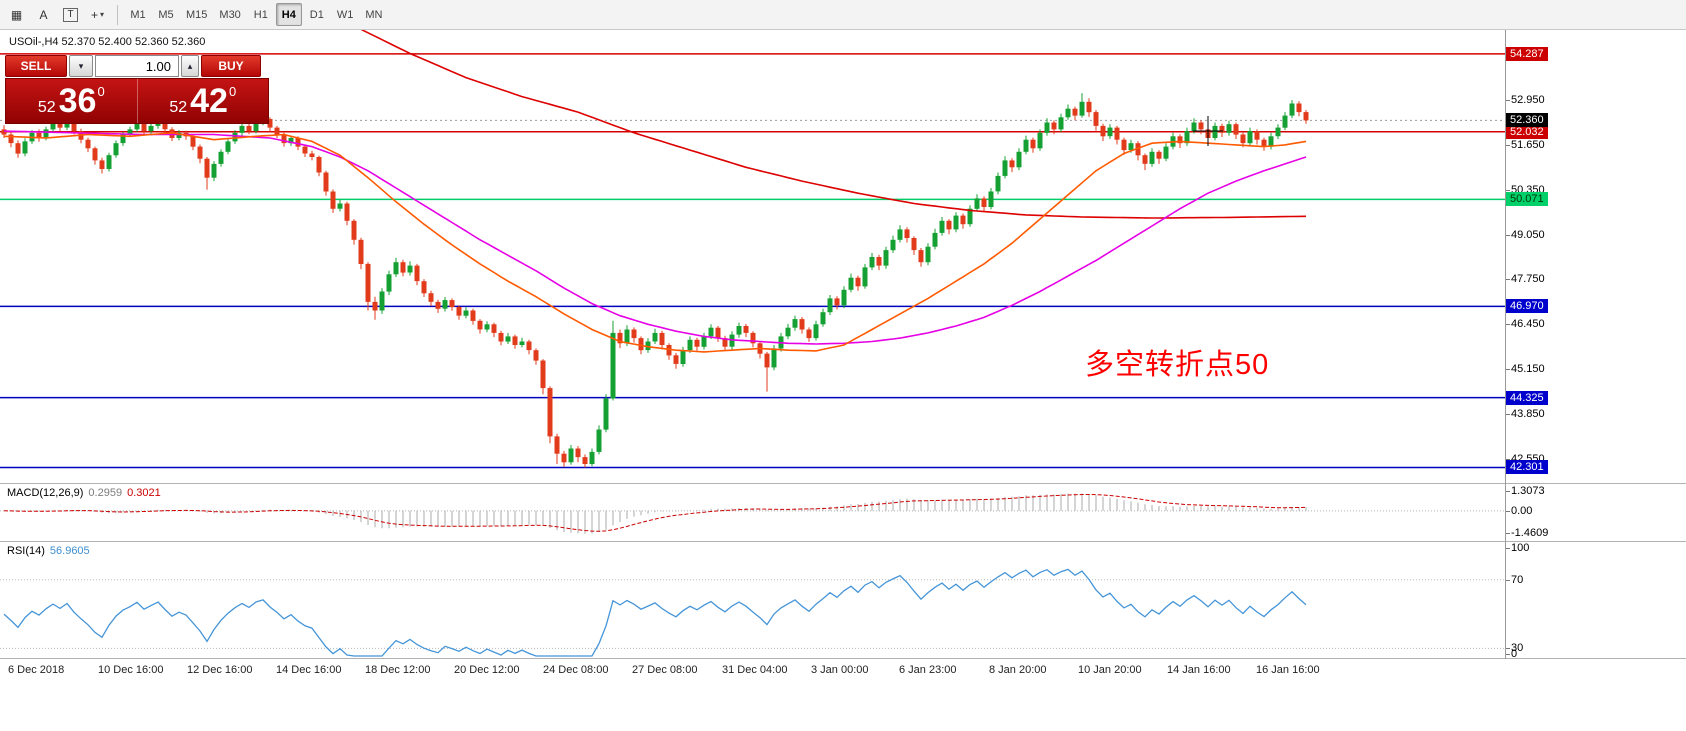  What do you see at coordinates (166, 14) in the screenshot?
I see `timeframe-button-m5: M5` at bounding box center [166, 14].